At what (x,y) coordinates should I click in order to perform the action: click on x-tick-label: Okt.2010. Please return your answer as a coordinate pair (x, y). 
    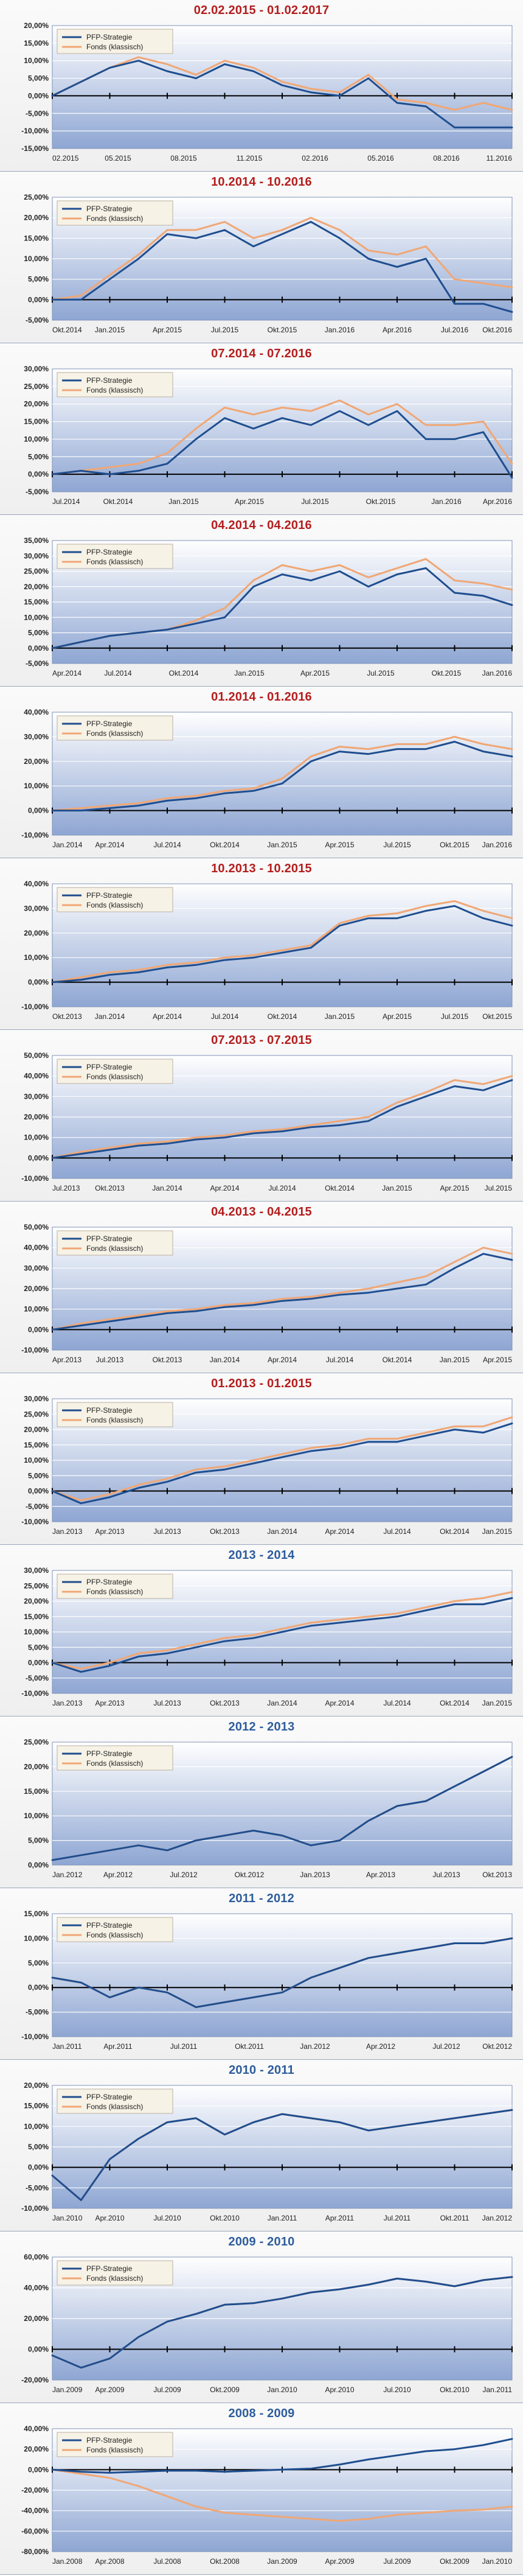
    Looking at the image, I should click on (454, 2389).